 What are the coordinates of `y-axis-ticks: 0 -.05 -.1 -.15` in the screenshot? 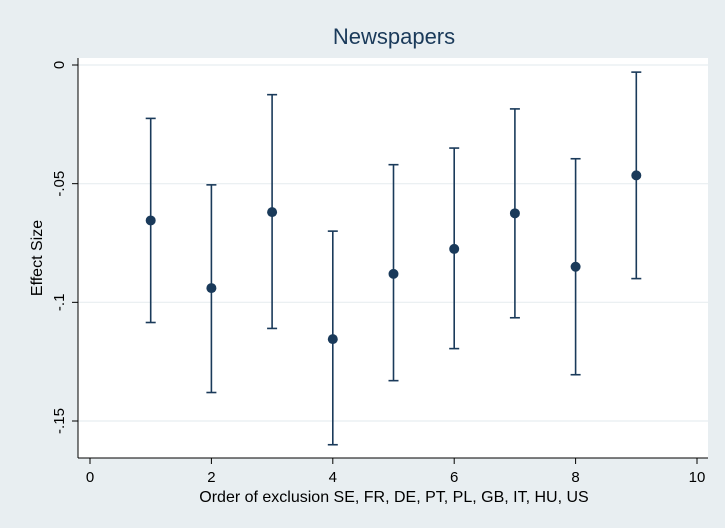 It's located at (64, 247).